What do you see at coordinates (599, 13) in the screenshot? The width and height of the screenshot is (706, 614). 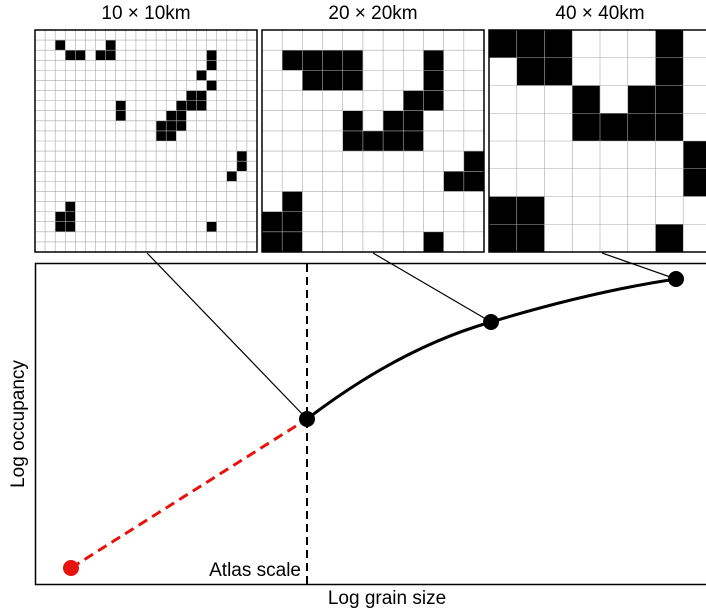 I see `panel-title: 40 × 40km` at bounding box center [599, 13].